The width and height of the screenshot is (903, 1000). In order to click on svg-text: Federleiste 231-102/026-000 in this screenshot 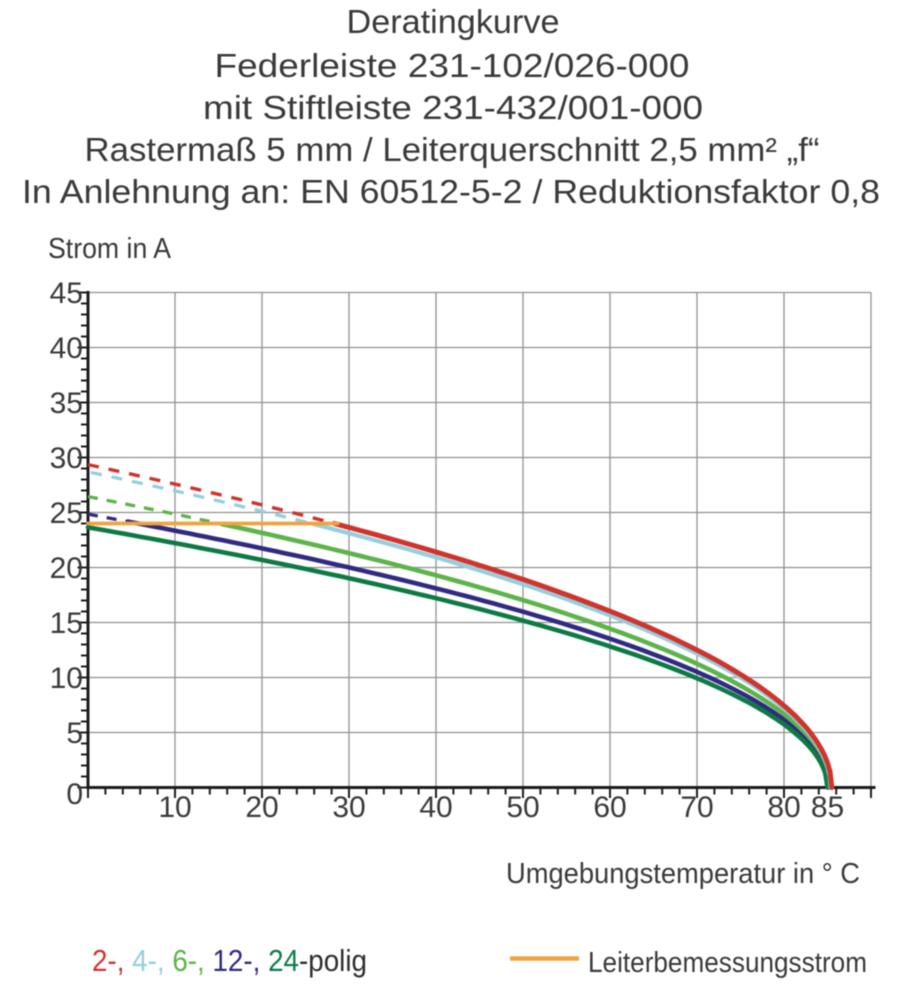, I will do `click(452, 65)`.